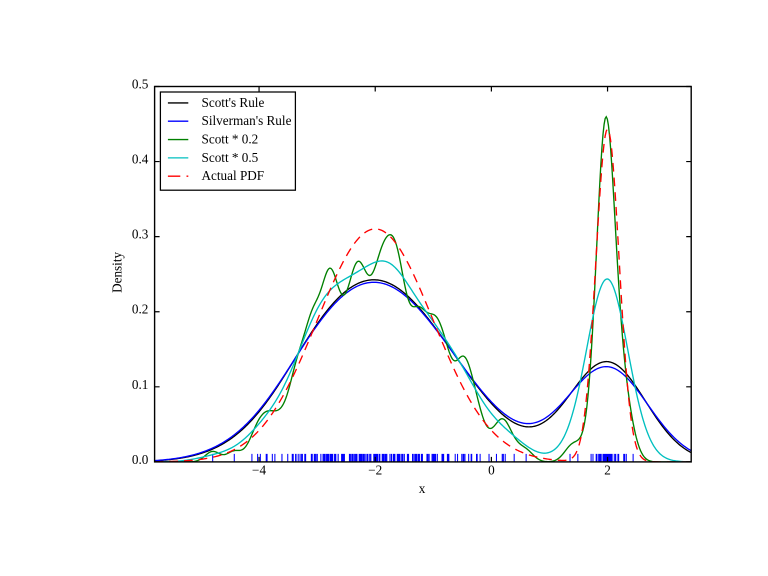 The width and height of the screenshot is (768, 576). What do you see at coordinates (140, 234) in the screenshot?
I see `svg-text: 0.3` at bounding box center [140, 234].